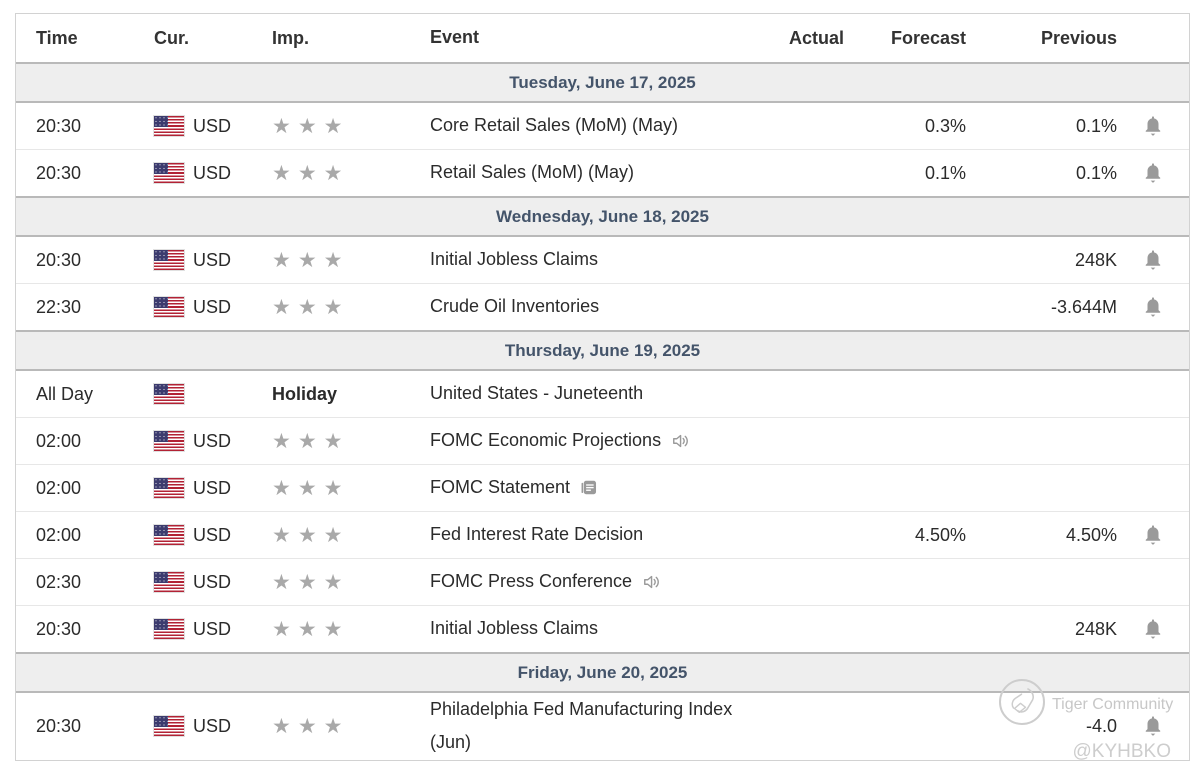 The height and width of the screenshot is (770, 1196). Describe the element at coordinates (537, 534) in the screenshot. I see `event-name: Fed Interest Rate Decision` at that location.